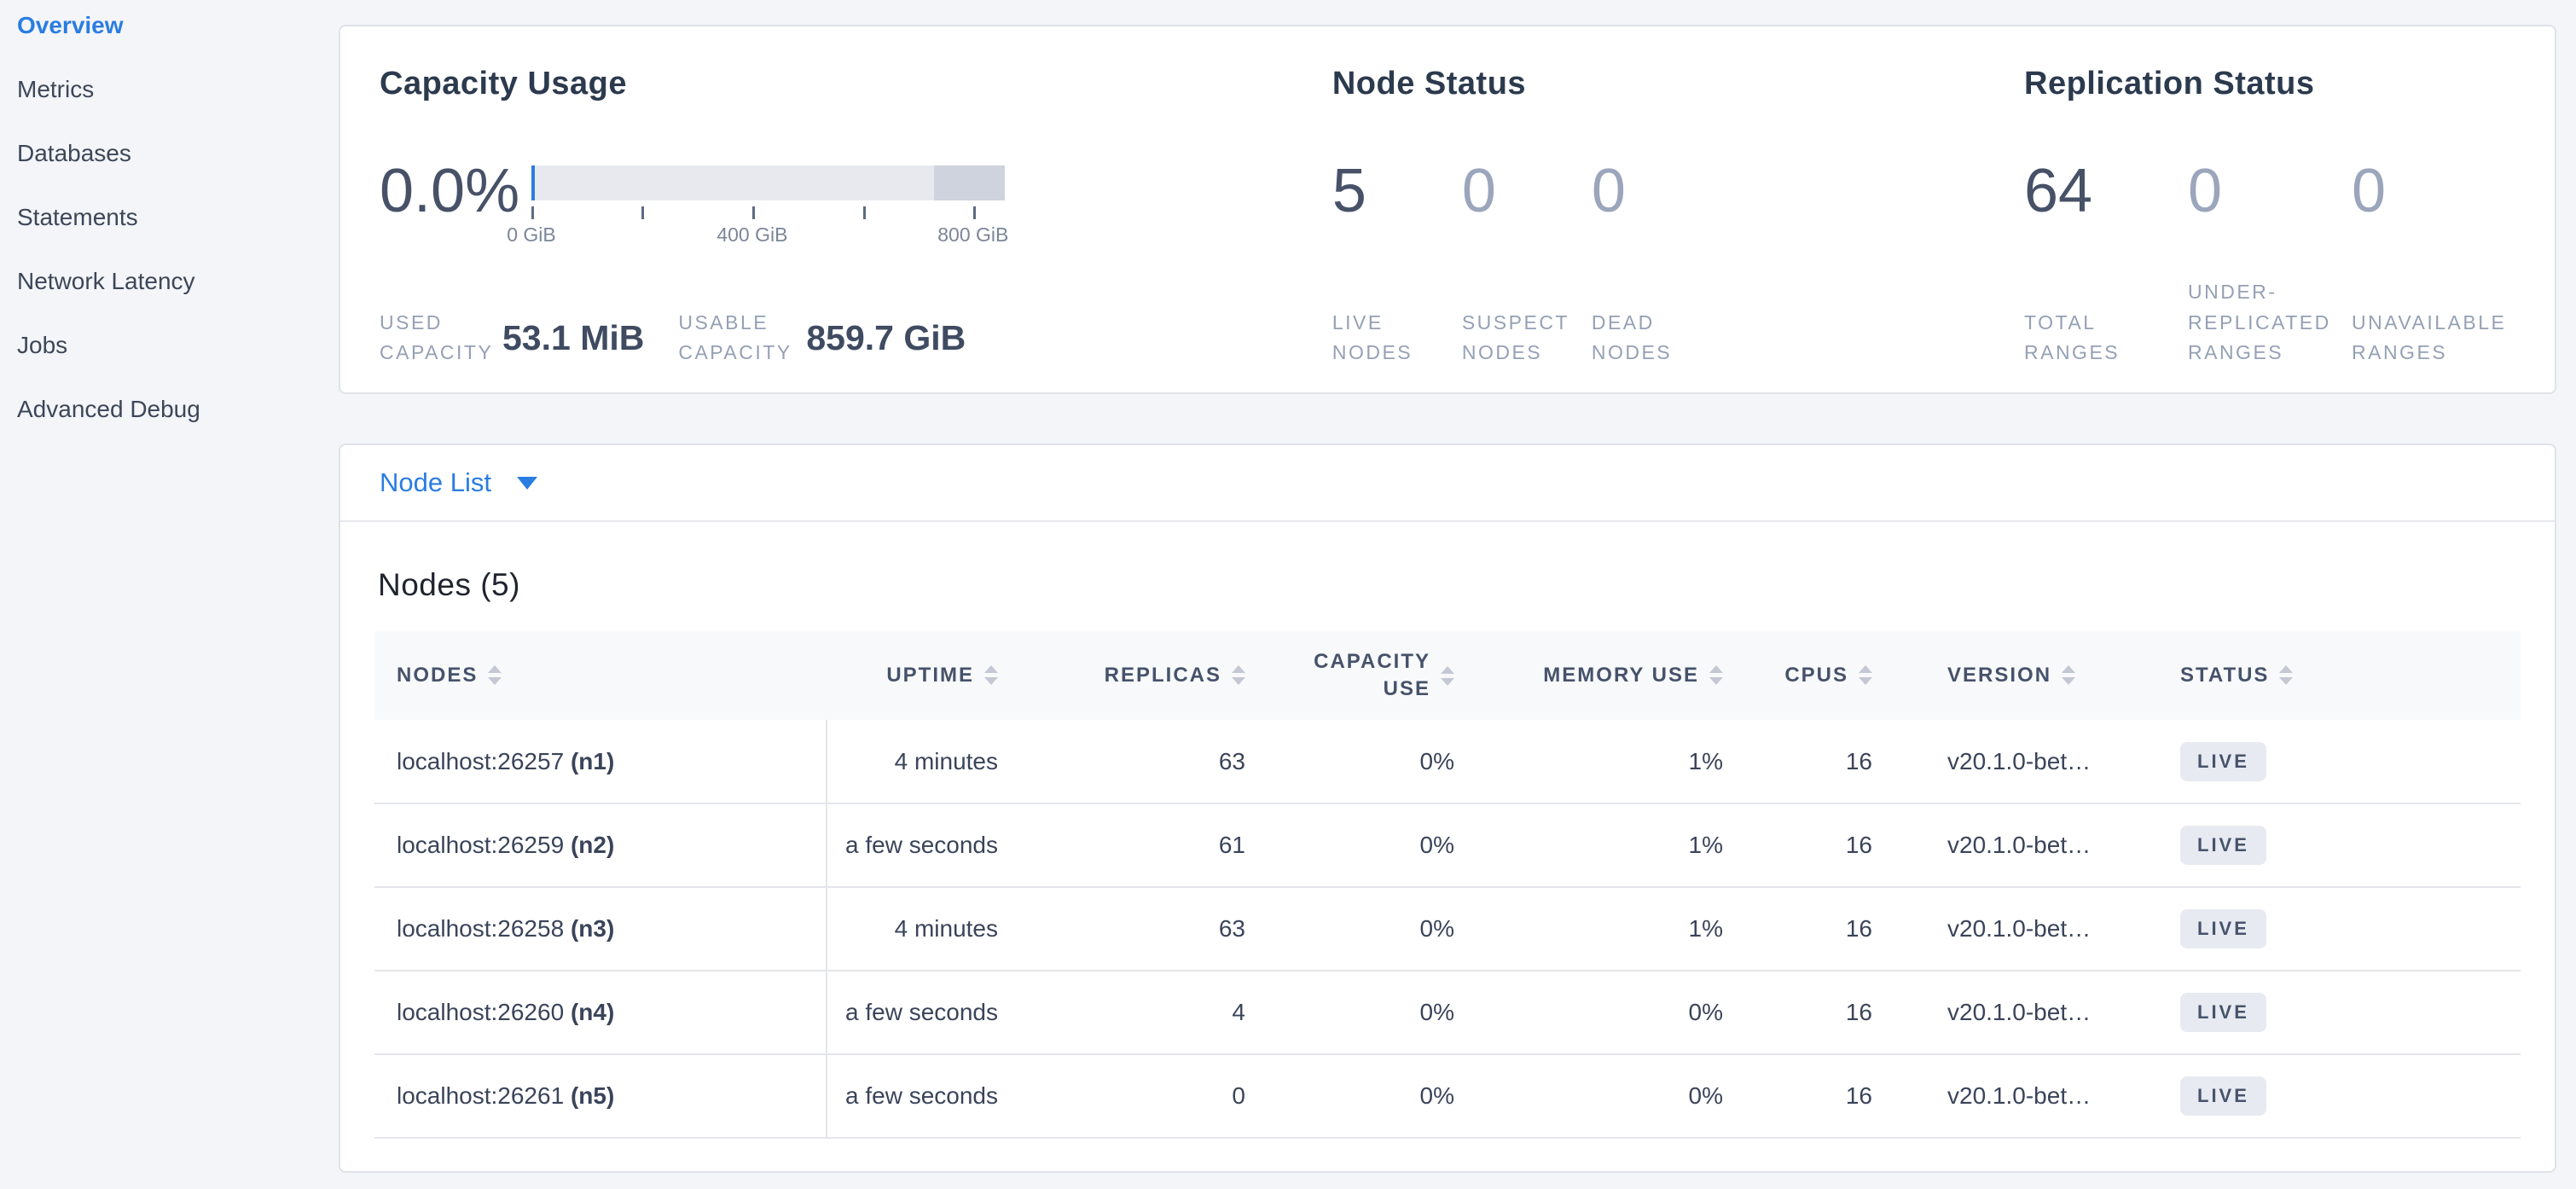 Image resolution: width=2576 pixels, height=1189 pixels. I want to click on column-header: UPTIME, so click(922, 675).